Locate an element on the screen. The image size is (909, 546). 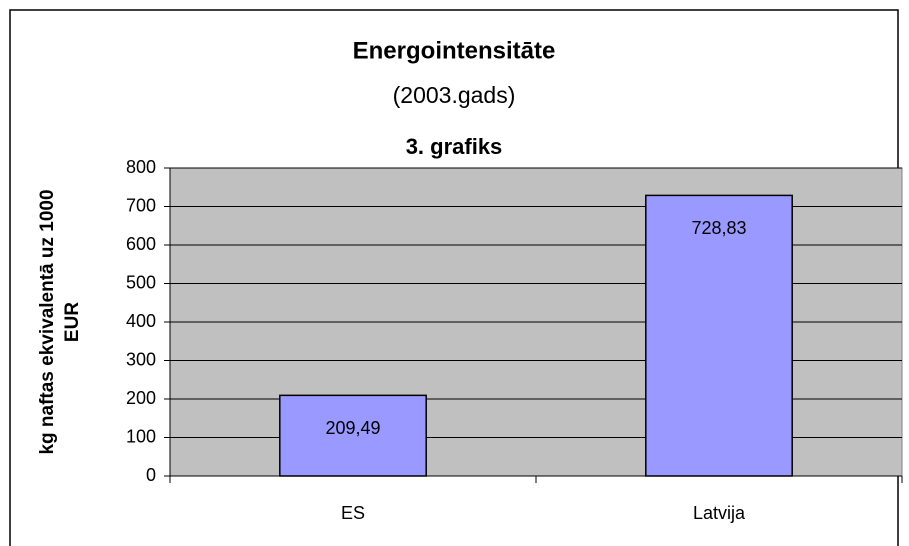
y-tick-label: 0 is located at coordinates (151, 475).